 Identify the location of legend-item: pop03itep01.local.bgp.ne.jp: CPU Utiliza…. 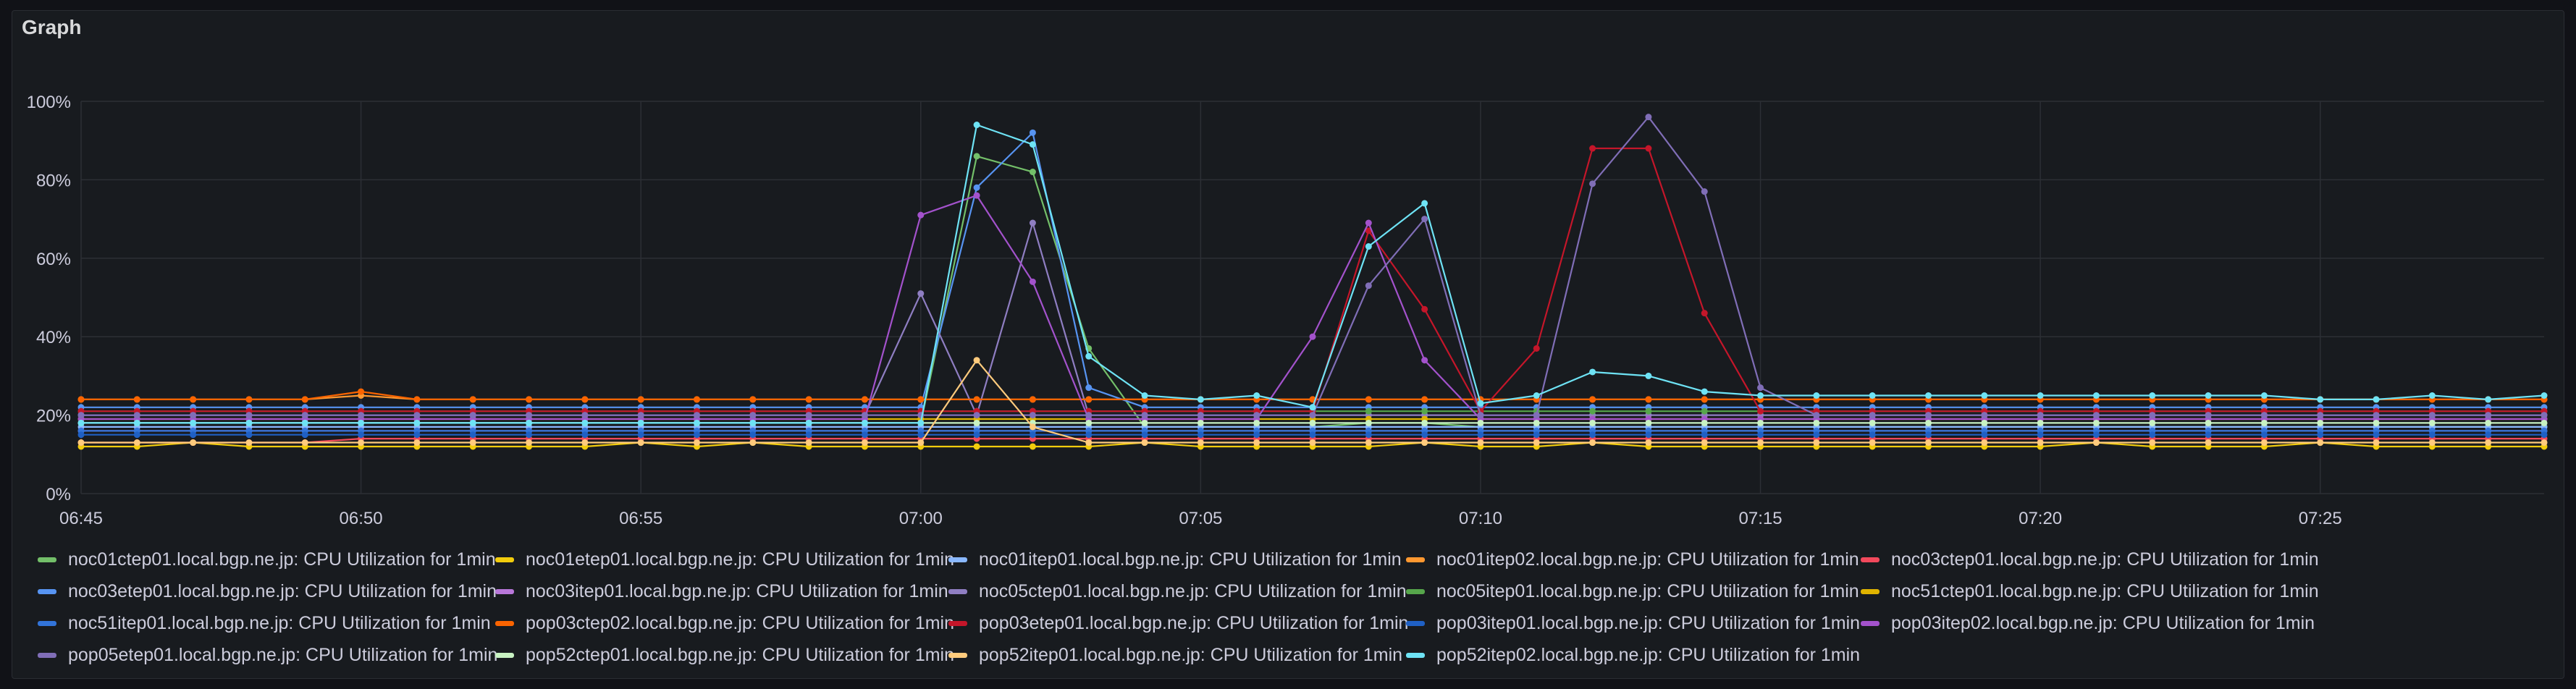
(1633, 623).